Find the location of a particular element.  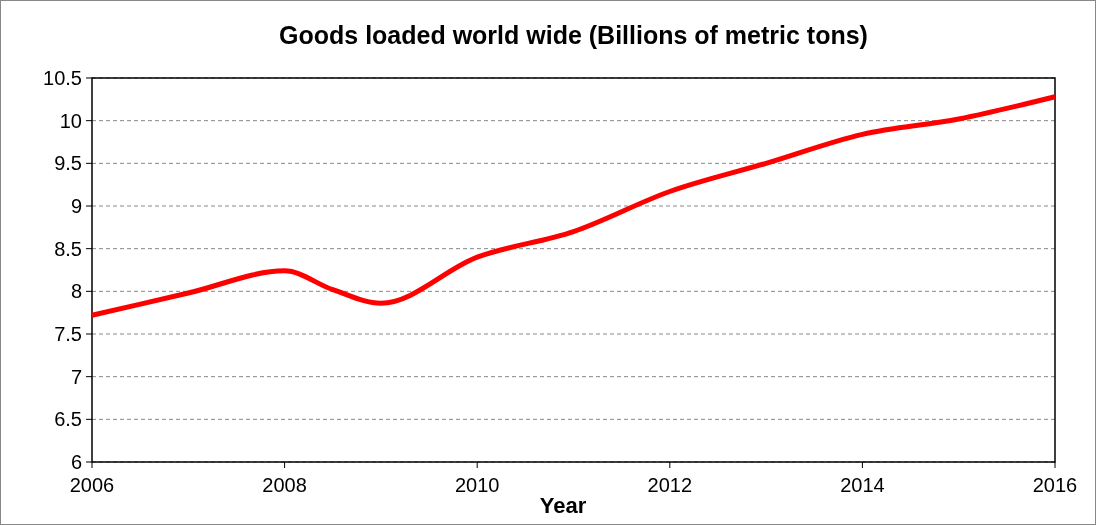

y-tick-label: 6.5 is located at coordinates (68, 419).